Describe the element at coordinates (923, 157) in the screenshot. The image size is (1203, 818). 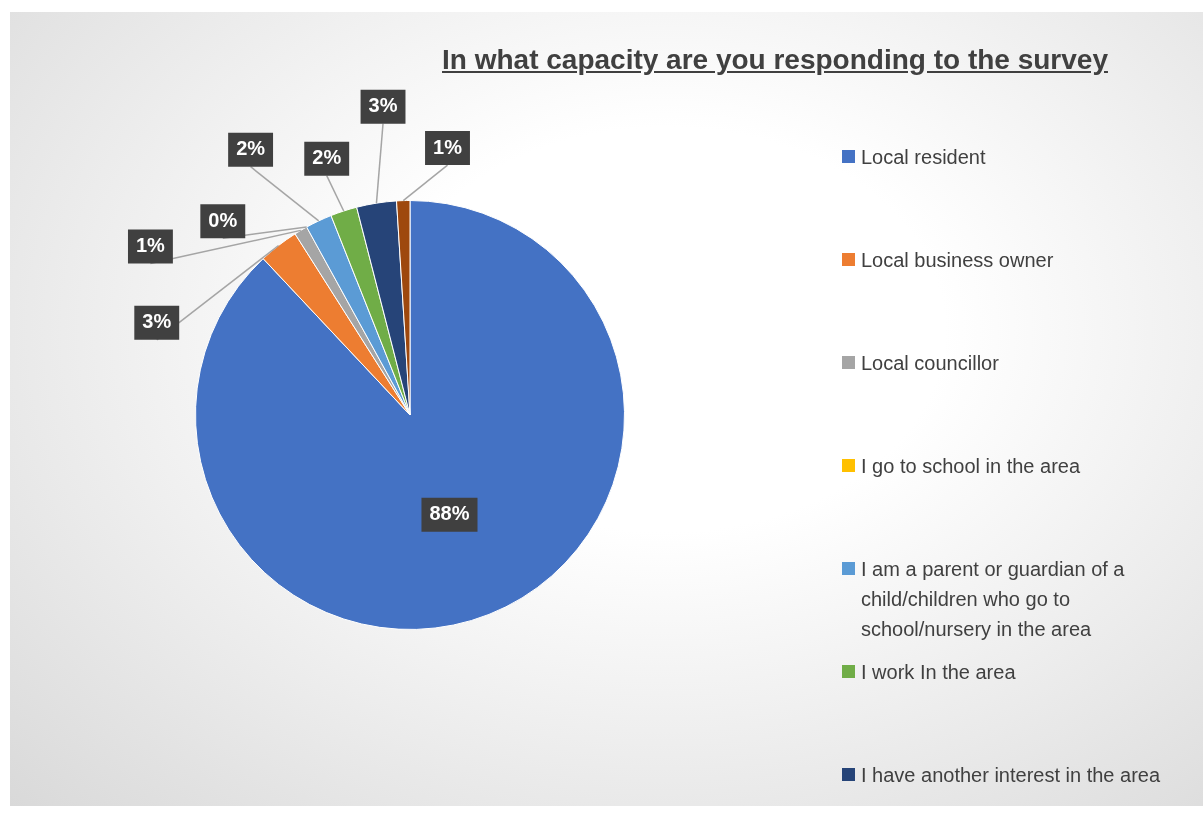
I see `legend-label: Local resident` at that location.